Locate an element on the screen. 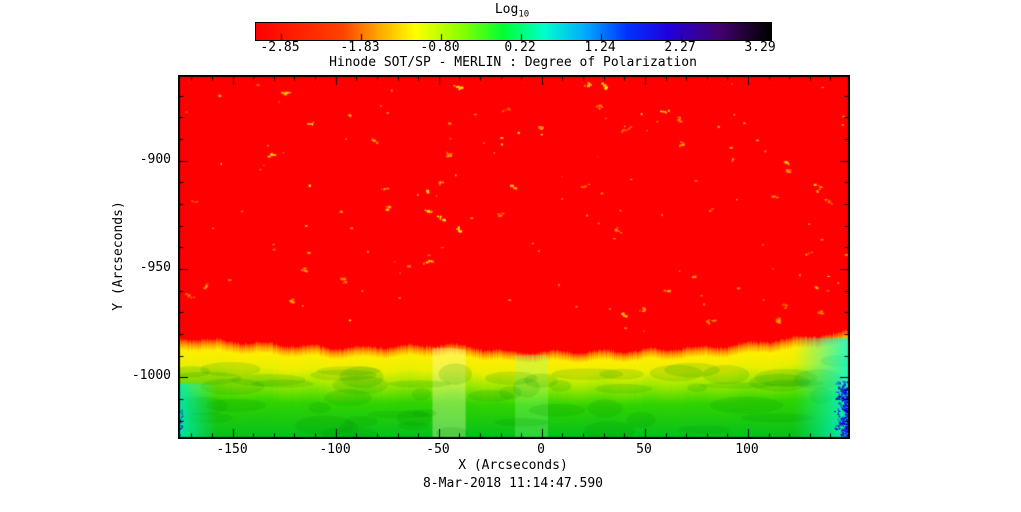 The width and height of the screenshot is (1021, 512). x-tick-label: 100 is located at coordinates (747, 449).